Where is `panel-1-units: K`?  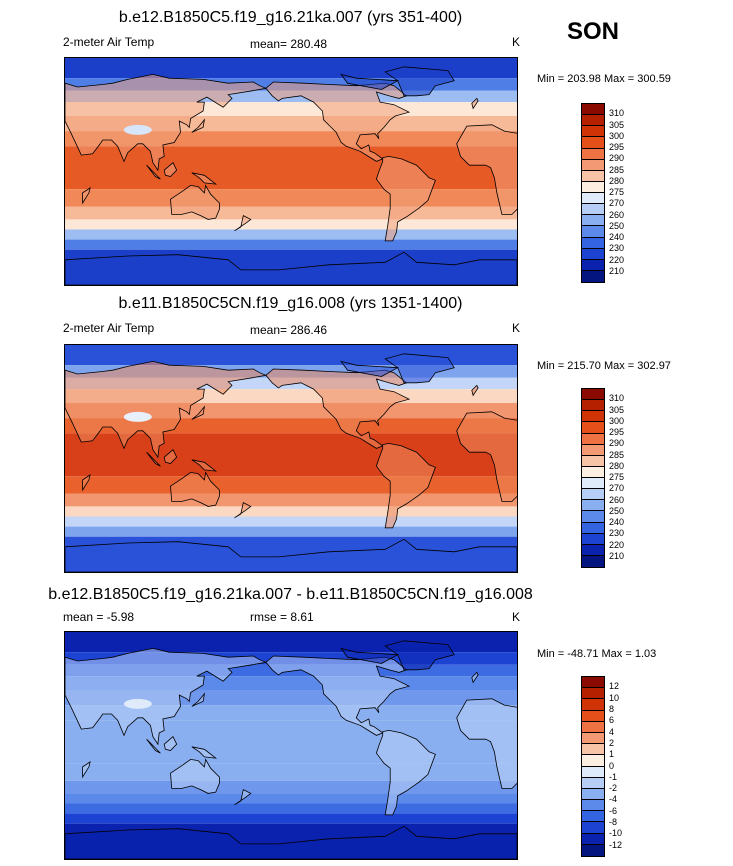
panel-1-units: K is located at coordinates (516, 42).